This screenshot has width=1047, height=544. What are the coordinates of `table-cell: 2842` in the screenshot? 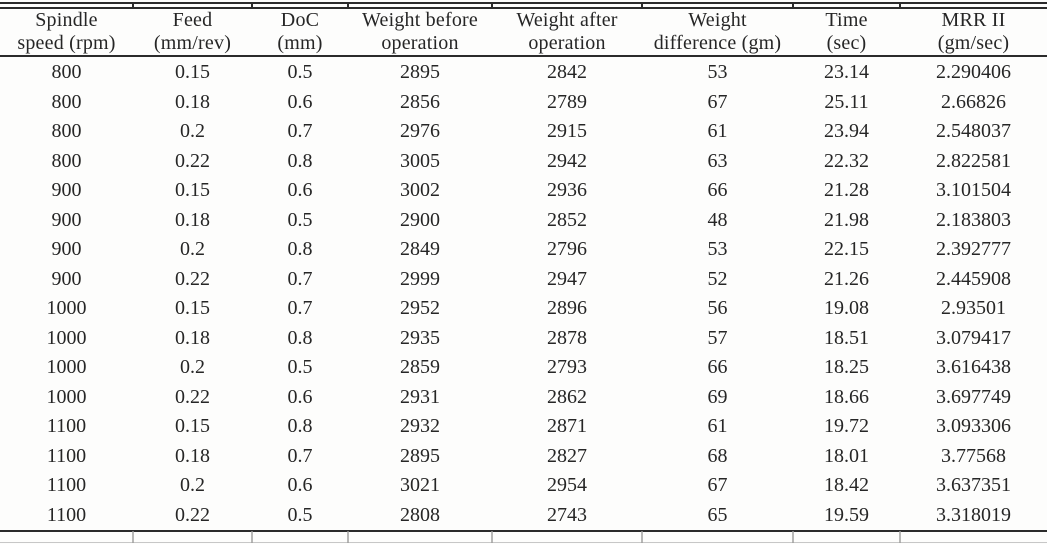 It's located at (567, 72).